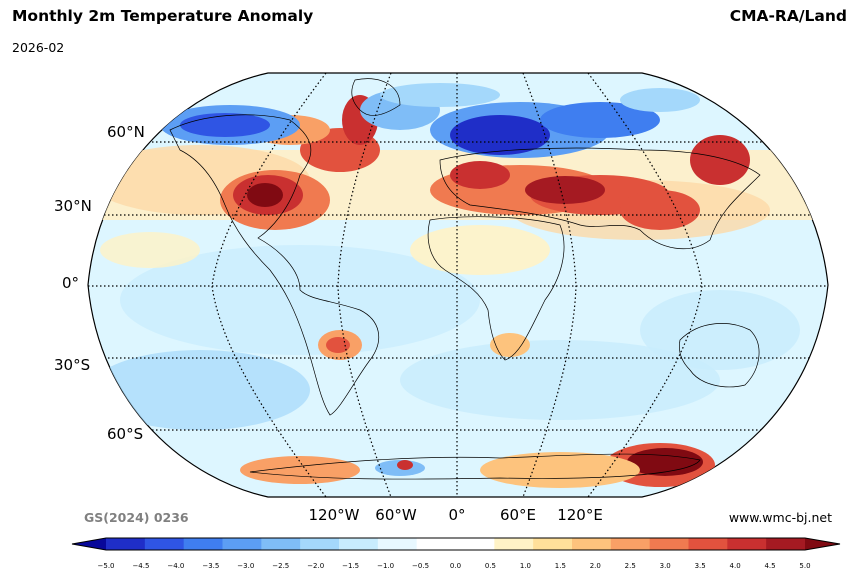  Describe the element at coordinates (246, 566) in the screenshot. I see `colorbar-tick-label: −3.0` at that location.